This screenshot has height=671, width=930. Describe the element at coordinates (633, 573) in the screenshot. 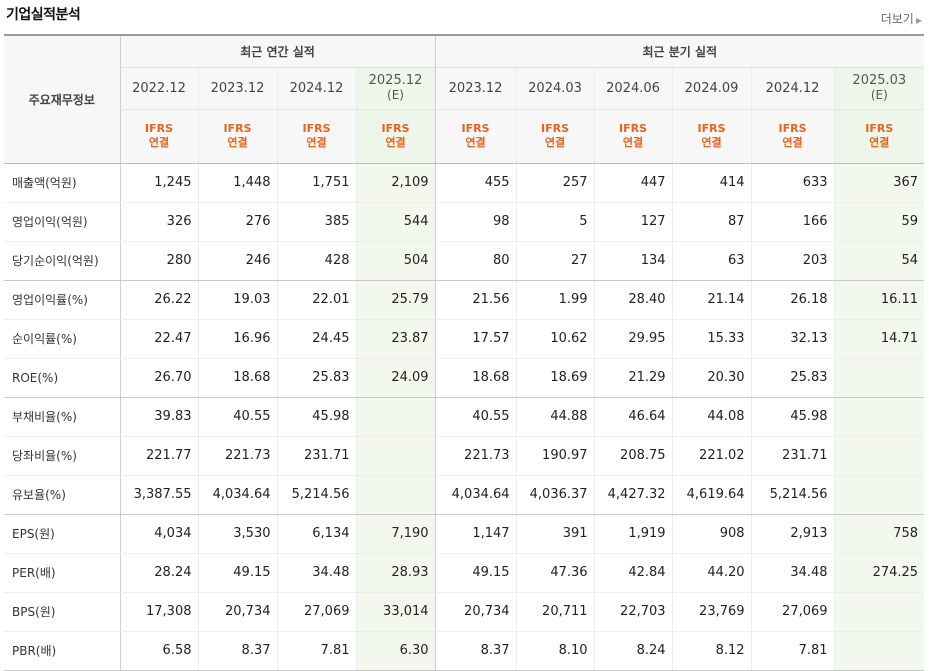

I see `table-cell: 42.84` at that location.